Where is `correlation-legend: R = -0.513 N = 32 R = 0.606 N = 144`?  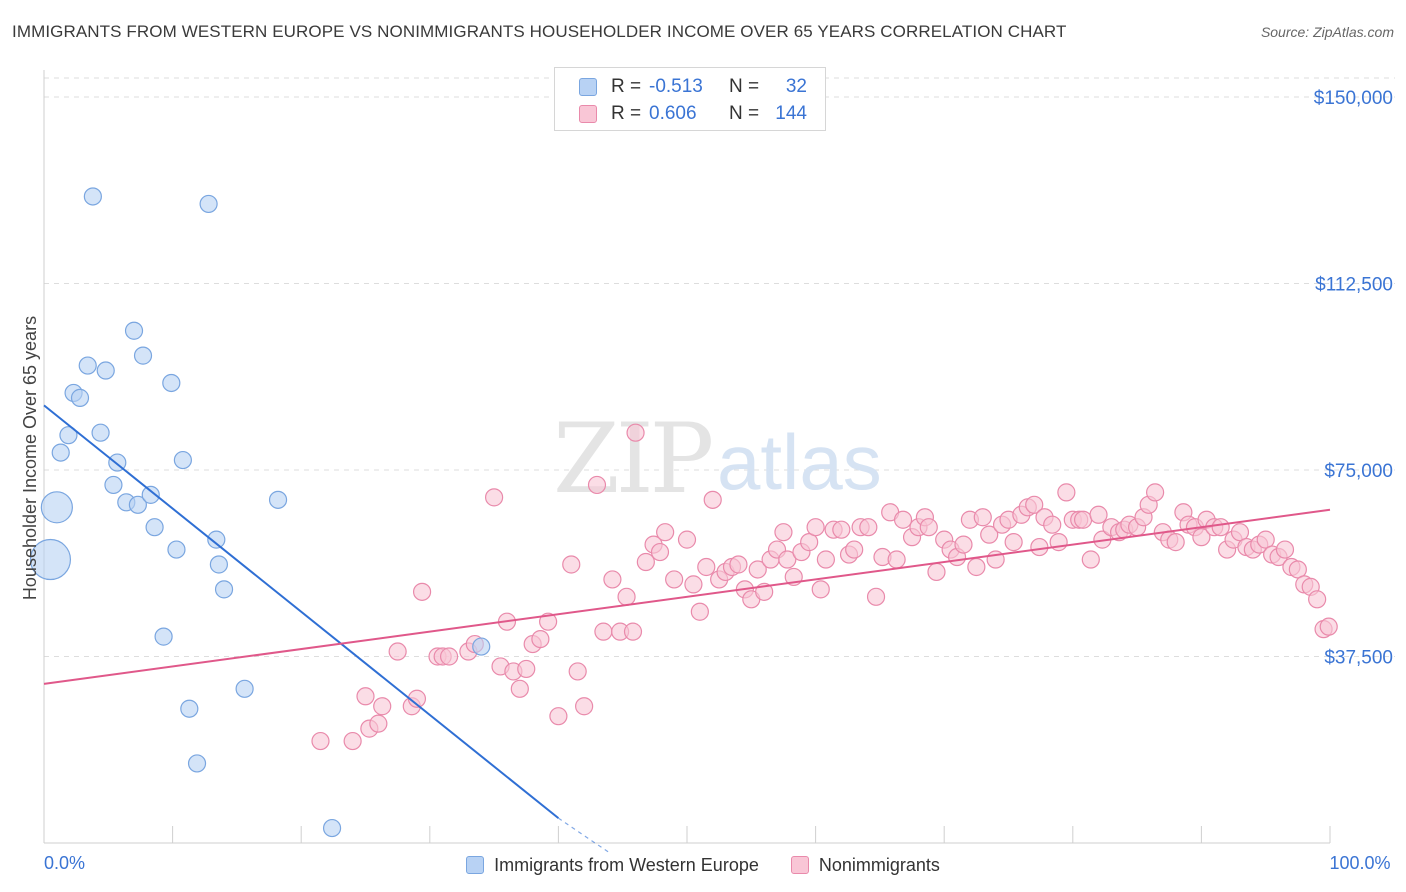
correlation-legend: R = -0.513 N = 32 R = 0.606 N = 144 is located at coordinates (690, 99).